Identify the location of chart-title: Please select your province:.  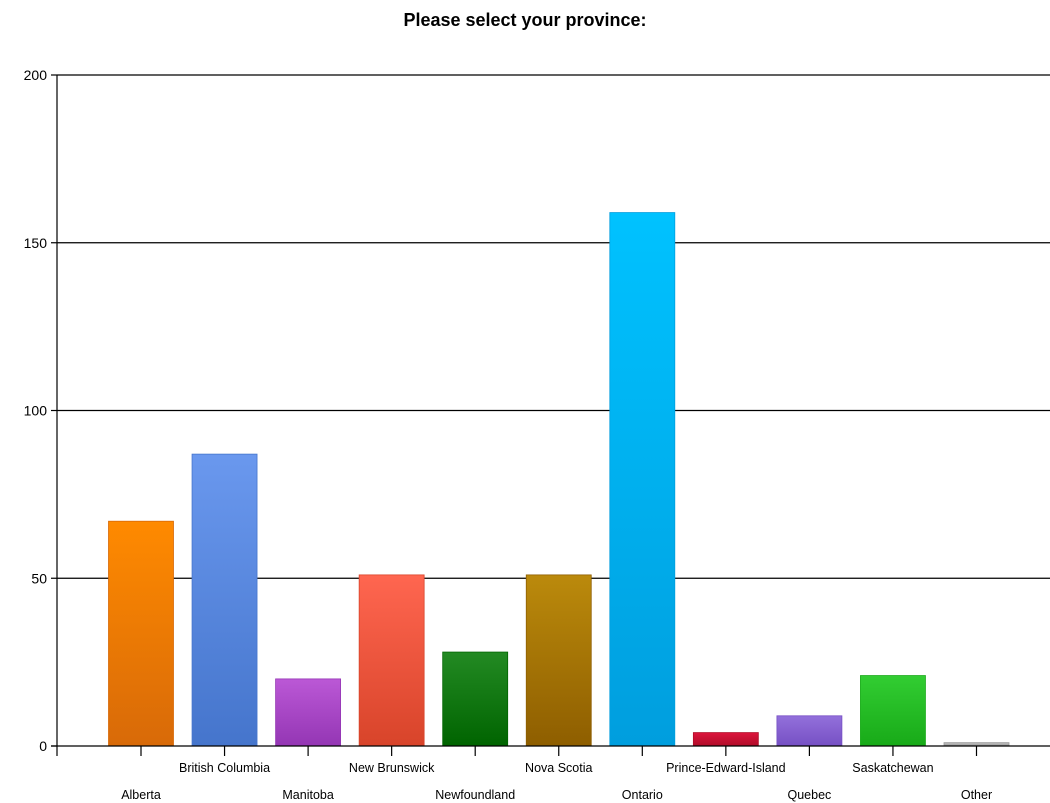
(525, 20).